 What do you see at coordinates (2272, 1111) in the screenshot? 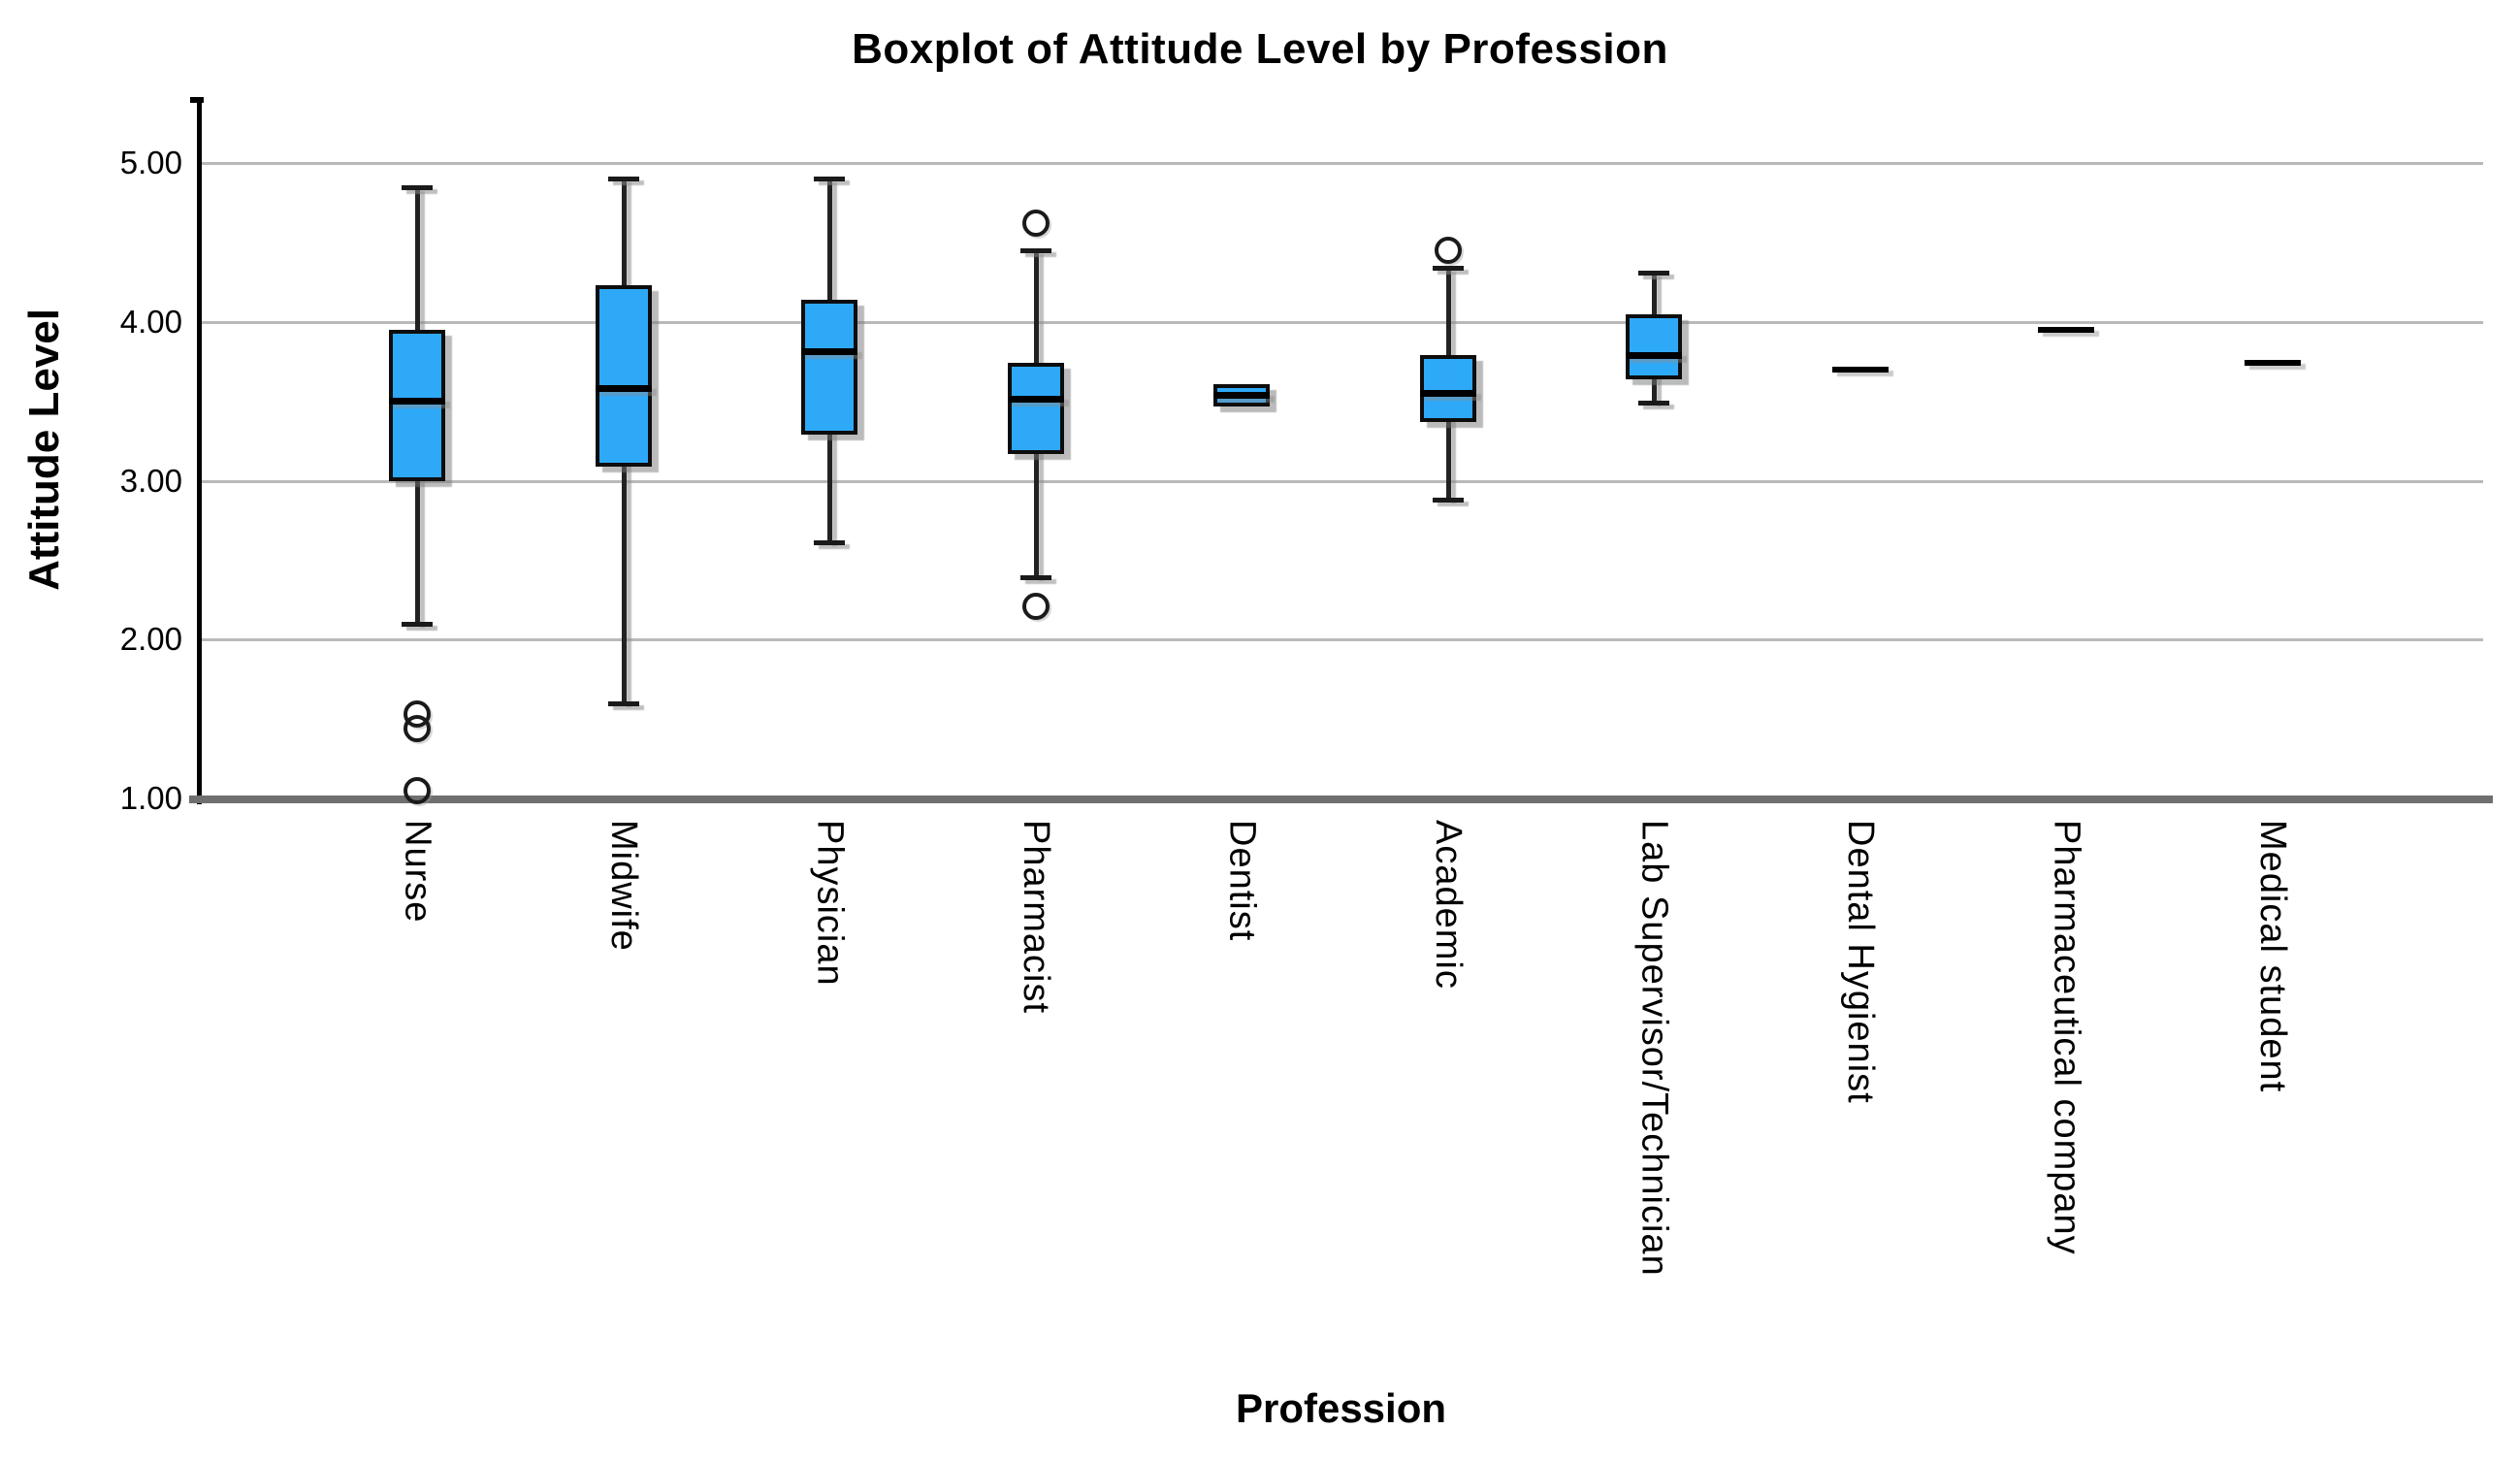
I see `x-category-label: Medical student` at bounding box center [2272, 1111].